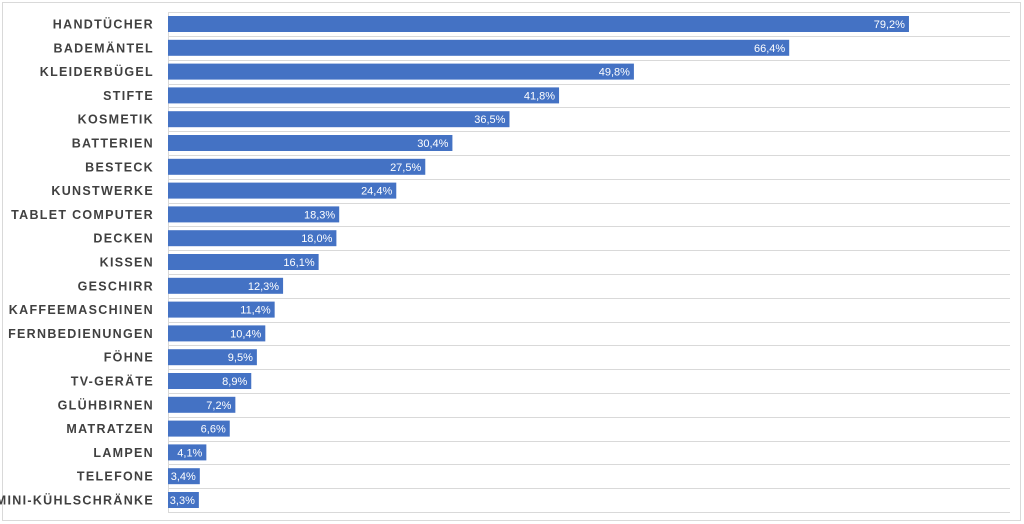 This screenshot has width=1024, height=524. I want to click on bar-value-label: 10,4%, so click(245, 334).